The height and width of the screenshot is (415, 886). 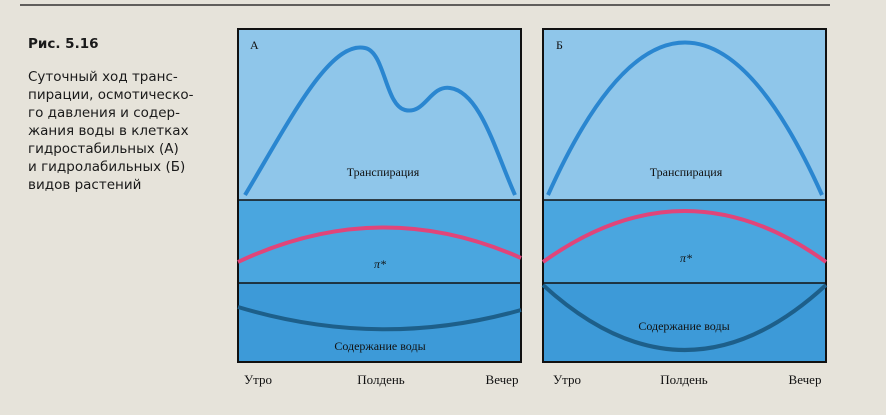 What do you see at coordinates (103, 149) in the screenshot?
I see `caption-line: гидростабильных (А)` at bounding box center [103, 149].